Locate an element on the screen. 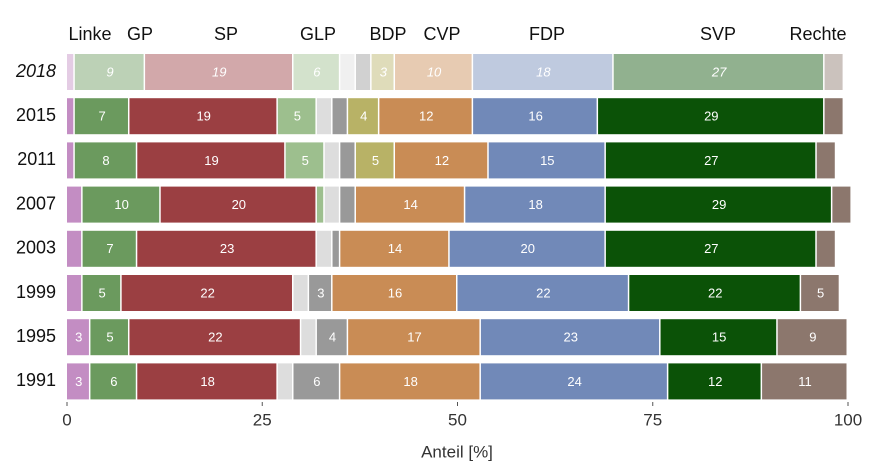 This screenshot has height=476, width=873. legend-label: CVP is located at coordinates (441, 34).